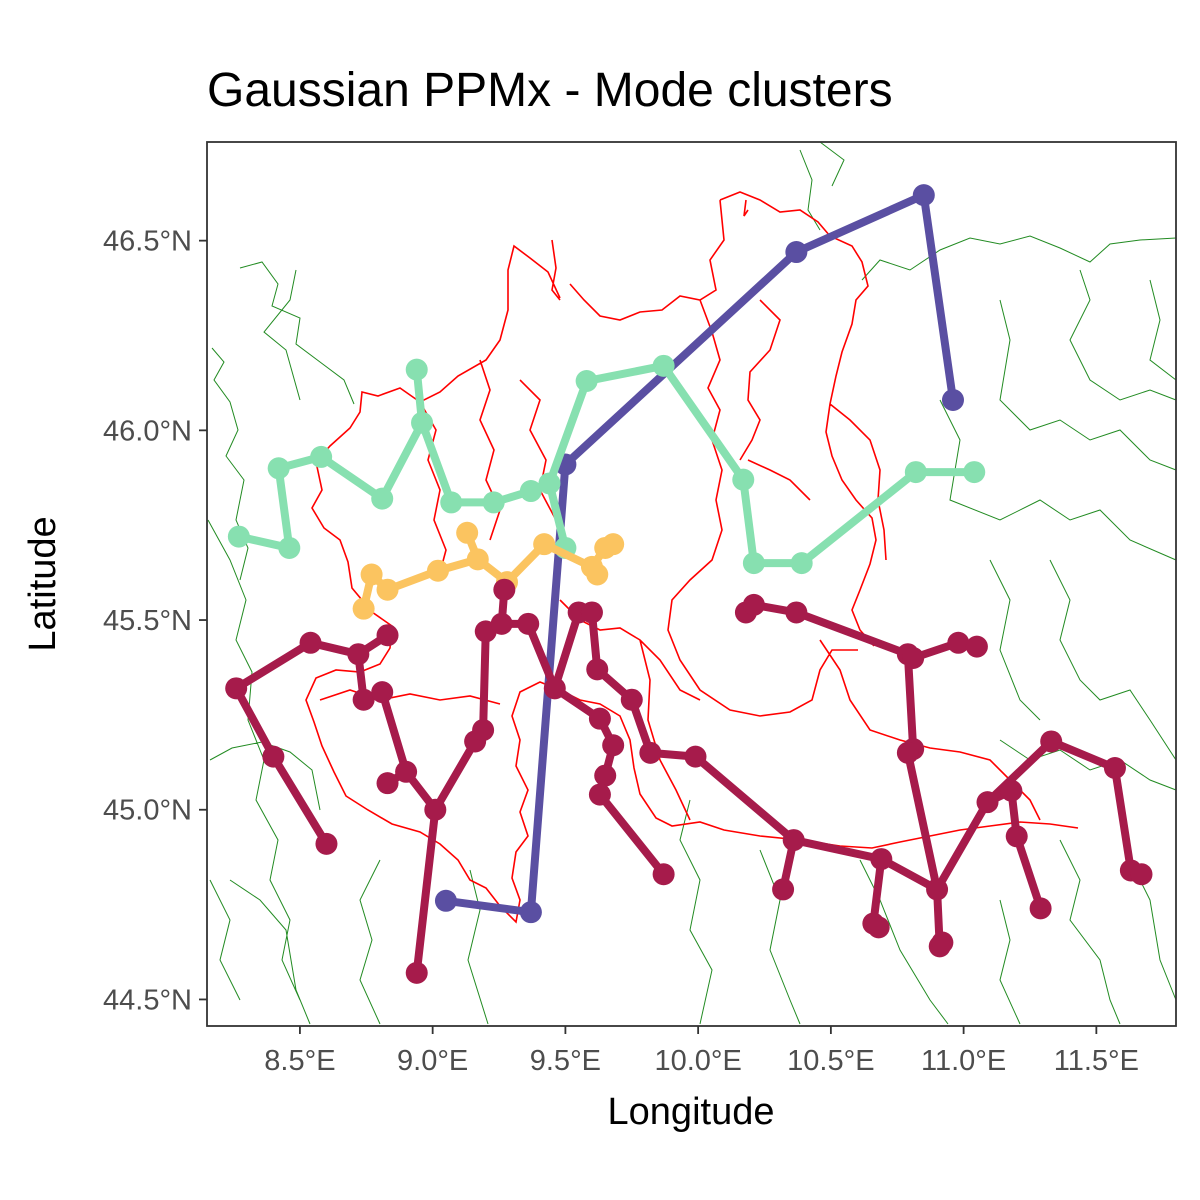 The height and width of the screenshot is (1200, 1200). Describe the element at coordinates (550, 90) in the screenshot. I see `chart-title: Gaussian PPMx - Mode clusters` at that location.